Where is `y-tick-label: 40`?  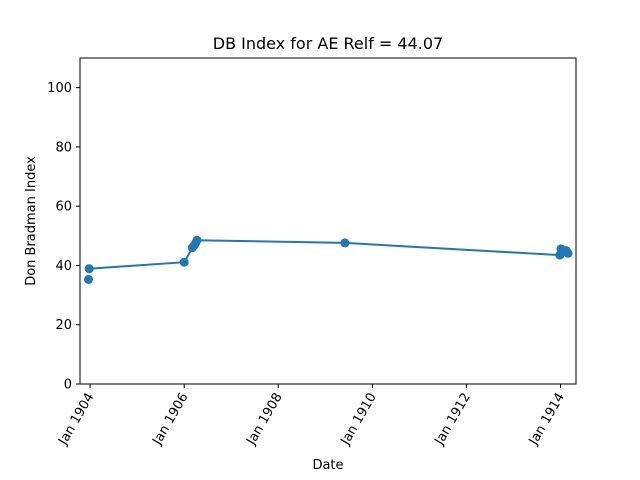 y-tick-label: 40 is located at coordinates (63, 266).